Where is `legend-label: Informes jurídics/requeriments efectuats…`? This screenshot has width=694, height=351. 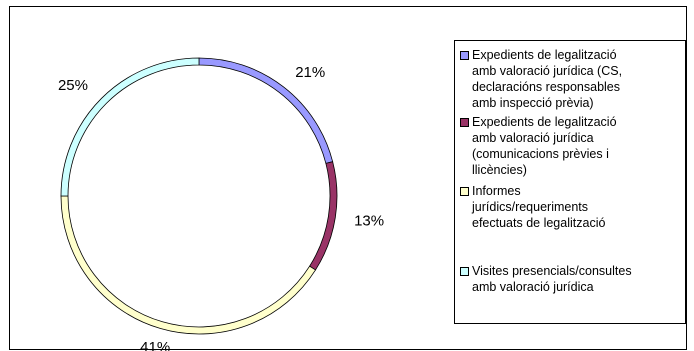 legend-label: Informes jurídics/requeriments efectuats… is located at coordinates (539, 207).